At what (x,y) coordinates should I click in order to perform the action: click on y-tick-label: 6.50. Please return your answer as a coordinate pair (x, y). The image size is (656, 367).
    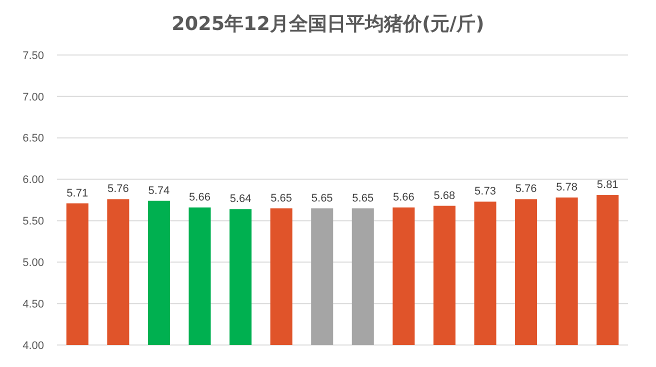
    Looking at the image, I should click on (33, 138).